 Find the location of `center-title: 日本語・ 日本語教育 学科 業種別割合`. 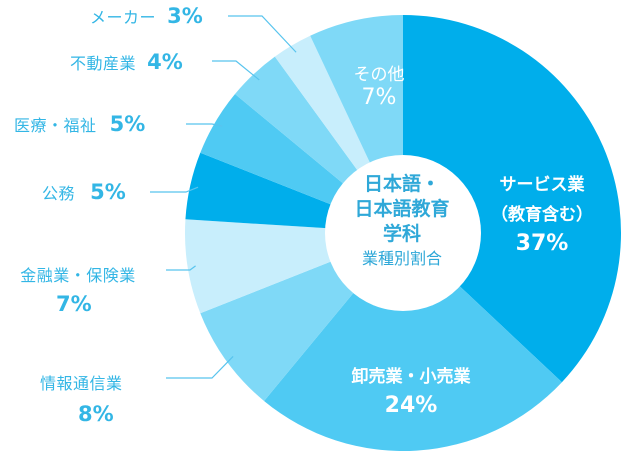

center-title: 日本語・ 日本語教育 学科 業種別割合 is located at coordinates (402, 221).